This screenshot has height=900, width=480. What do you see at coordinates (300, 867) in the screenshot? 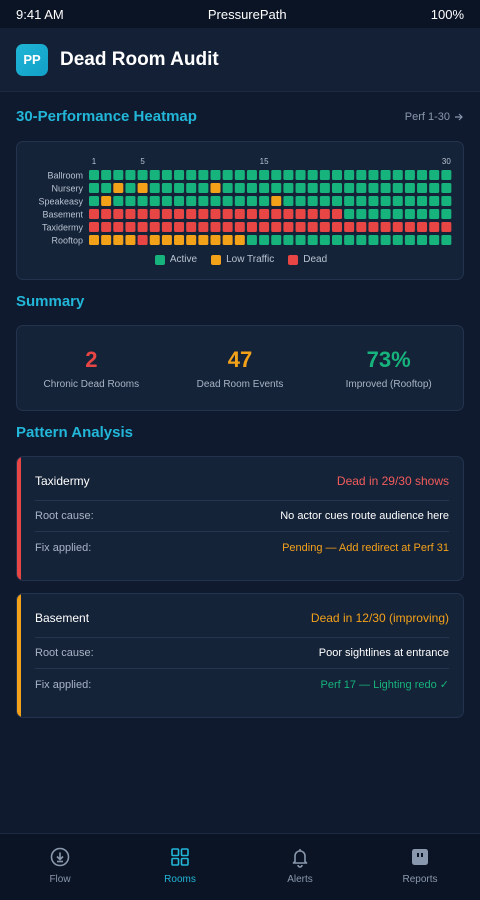
I see `tab-alerts: Alerts` at bounding box center [300, 867].